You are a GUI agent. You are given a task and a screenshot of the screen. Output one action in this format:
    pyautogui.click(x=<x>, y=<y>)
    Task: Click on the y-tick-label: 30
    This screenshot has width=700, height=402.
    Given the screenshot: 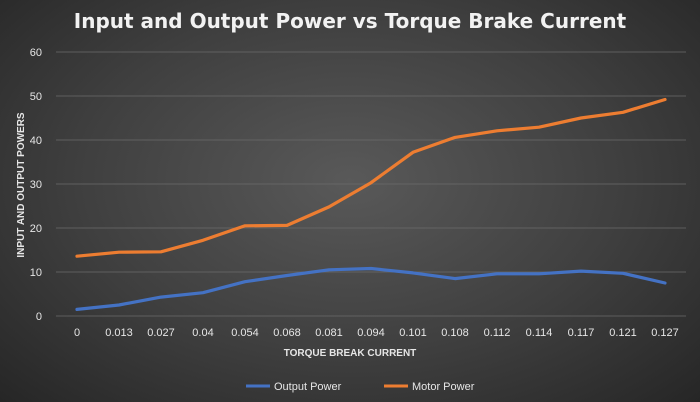 What is the action you would take?
    pyautogui.click(x=36, y=185)
    